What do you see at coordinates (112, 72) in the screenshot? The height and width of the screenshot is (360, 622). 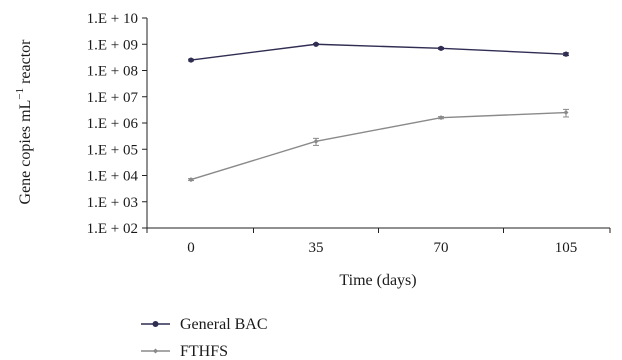 I see `y-tick-label: 1.E + 08` at bounding box center [112, 72].